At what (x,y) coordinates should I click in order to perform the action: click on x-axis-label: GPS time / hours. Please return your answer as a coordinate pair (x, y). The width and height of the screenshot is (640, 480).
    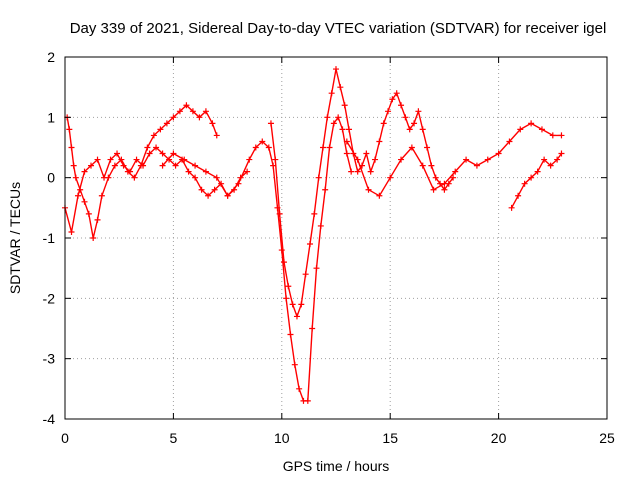
    Looking at the image, I should click on (336, 466).